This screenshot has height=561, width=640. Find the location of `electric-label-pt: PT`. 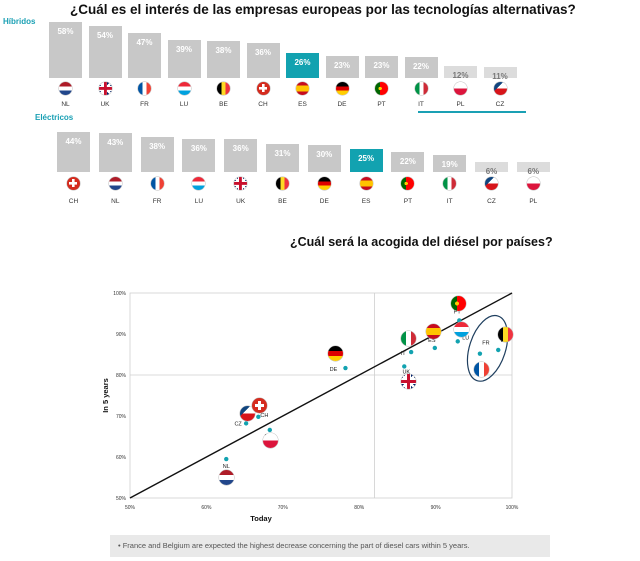

electric-label-pt: PT is located at coordinates (408, 201).